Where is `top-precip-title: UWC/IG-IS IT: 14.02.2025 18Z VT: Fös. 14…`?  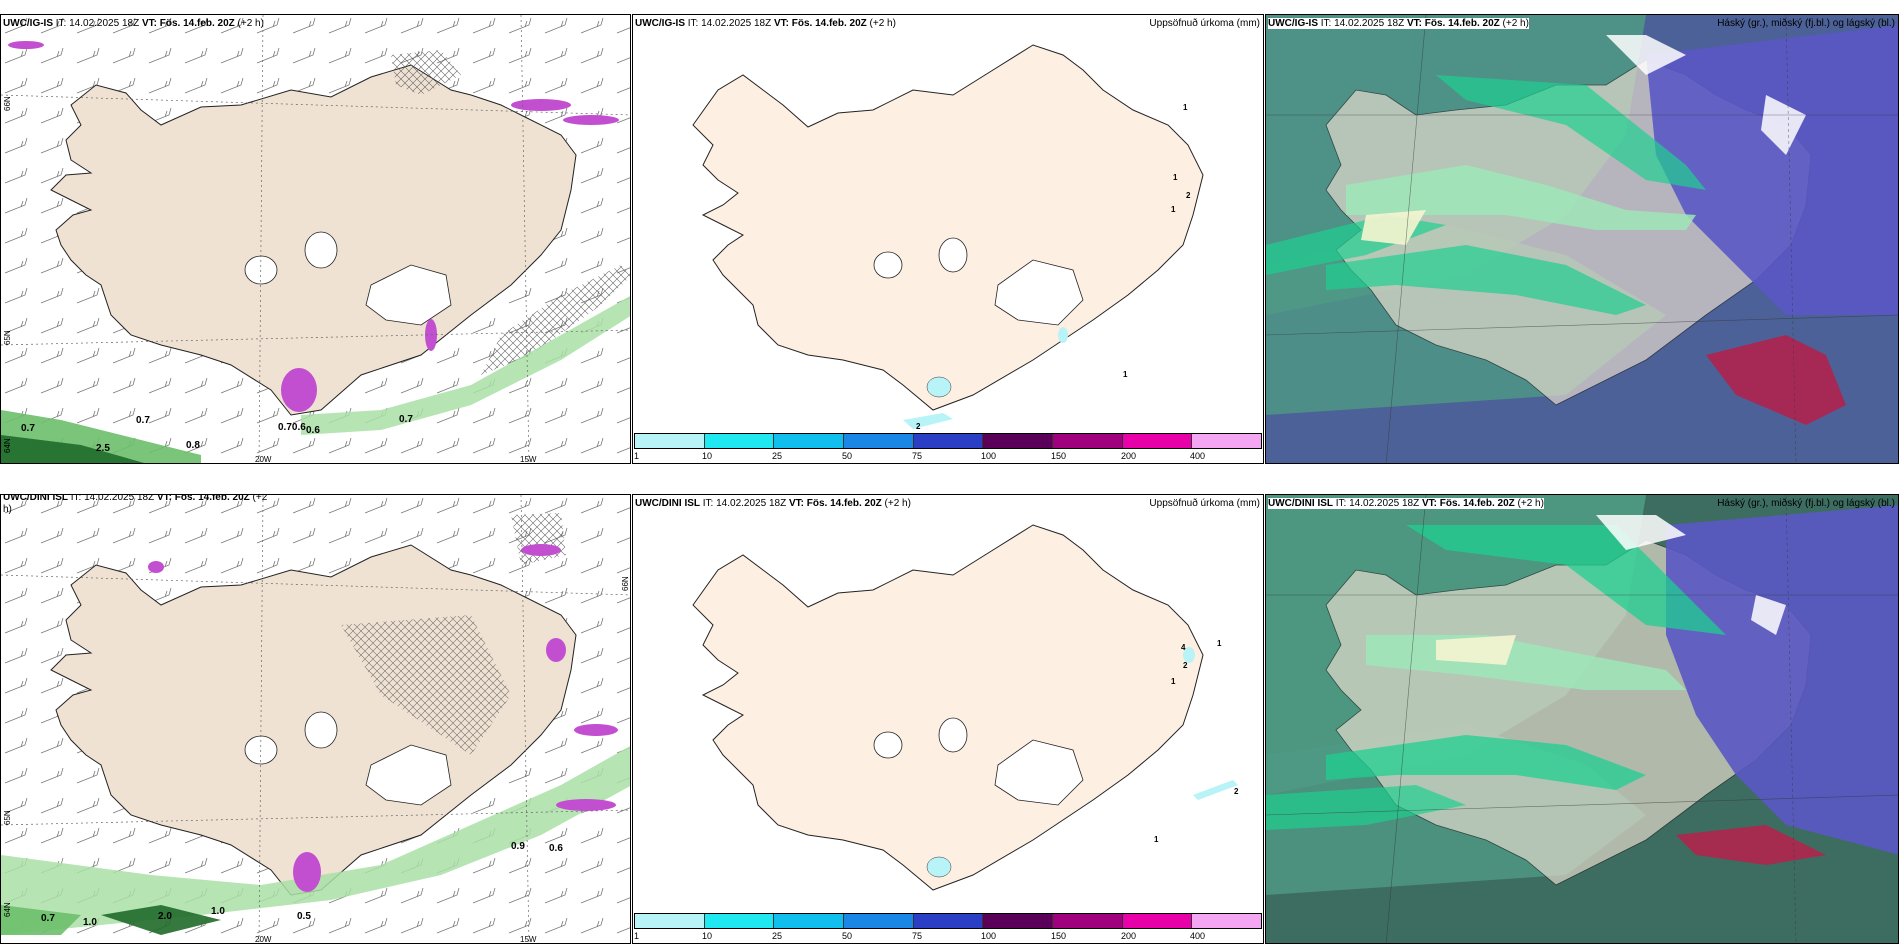
top-precip-title: UWC/IG-IS IT: 14.02.2025 18Z VT: Fös. 14… is located at coordinates (765, 23).